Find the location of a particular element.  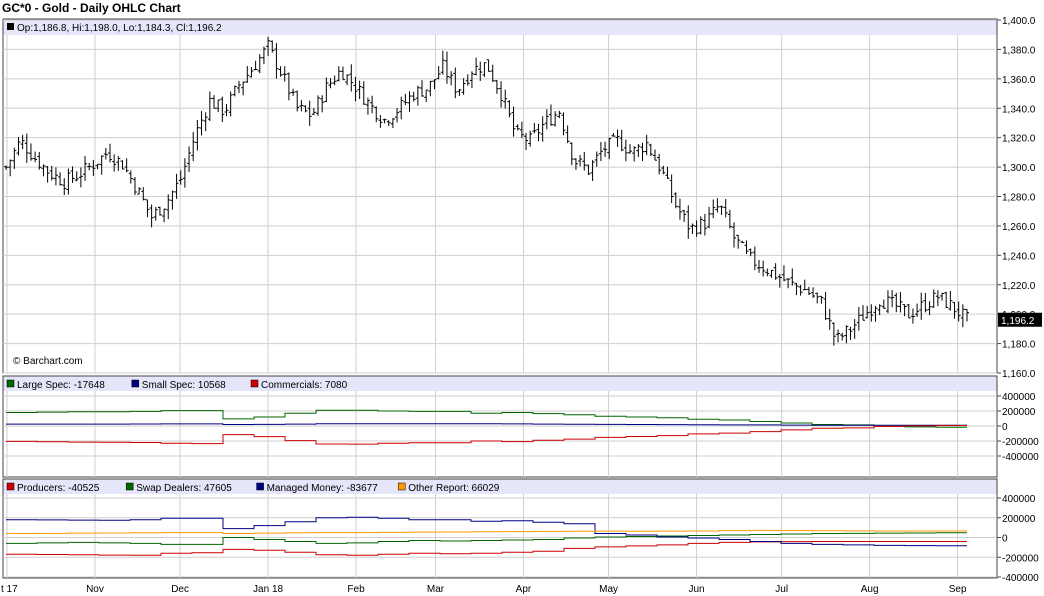

y-tick-label: 1,160.0 is located at coordinates (1019, 374).